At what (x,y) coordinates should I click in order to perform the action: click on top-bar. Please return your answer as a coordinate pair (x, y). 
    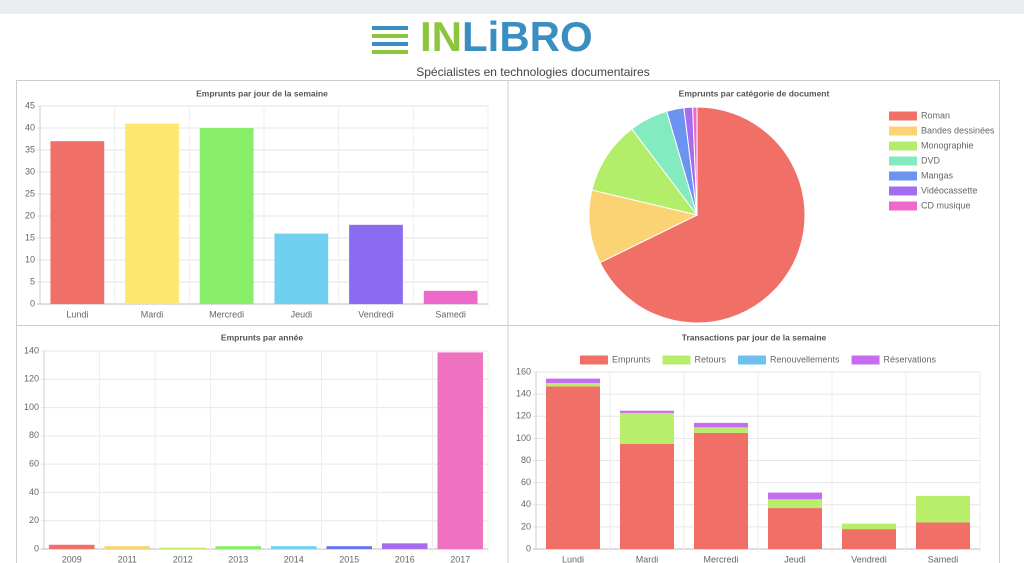
    Looking at the image, I should click on (512, 7).